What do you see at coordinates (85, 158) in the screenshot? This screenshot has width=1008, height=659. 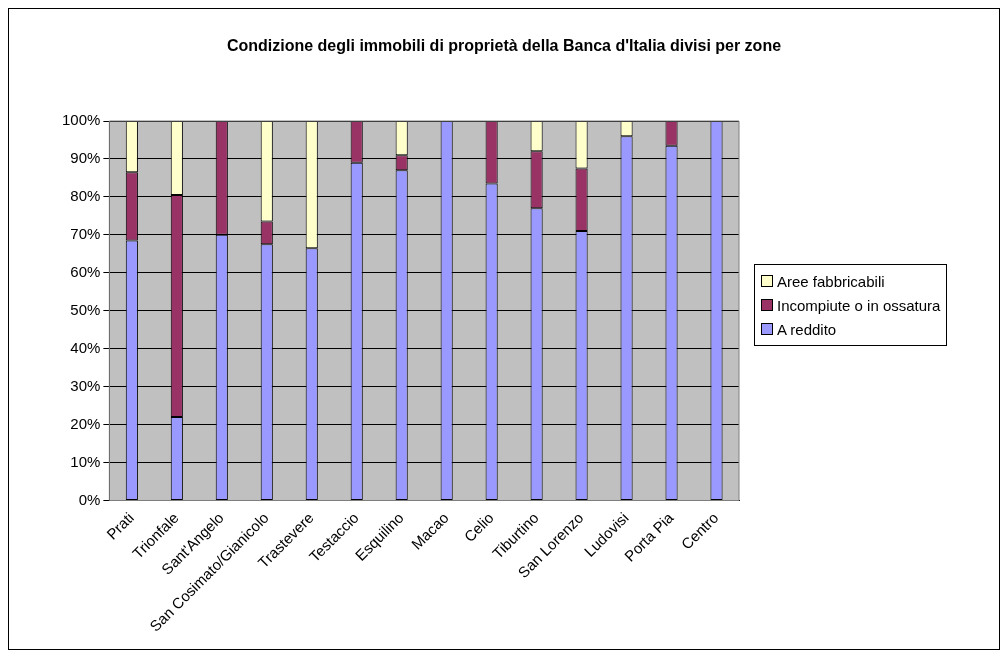 I see `y-tick-label: 90%` at bounding box center [85, 158].